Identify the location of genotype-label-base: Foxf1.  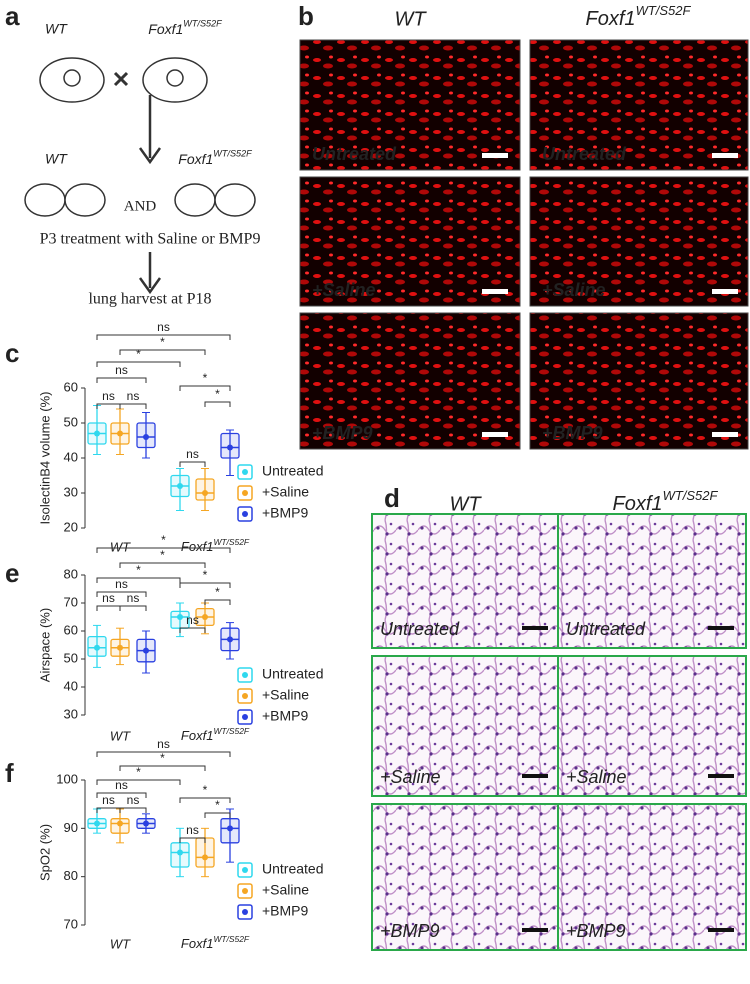
(165, 29).